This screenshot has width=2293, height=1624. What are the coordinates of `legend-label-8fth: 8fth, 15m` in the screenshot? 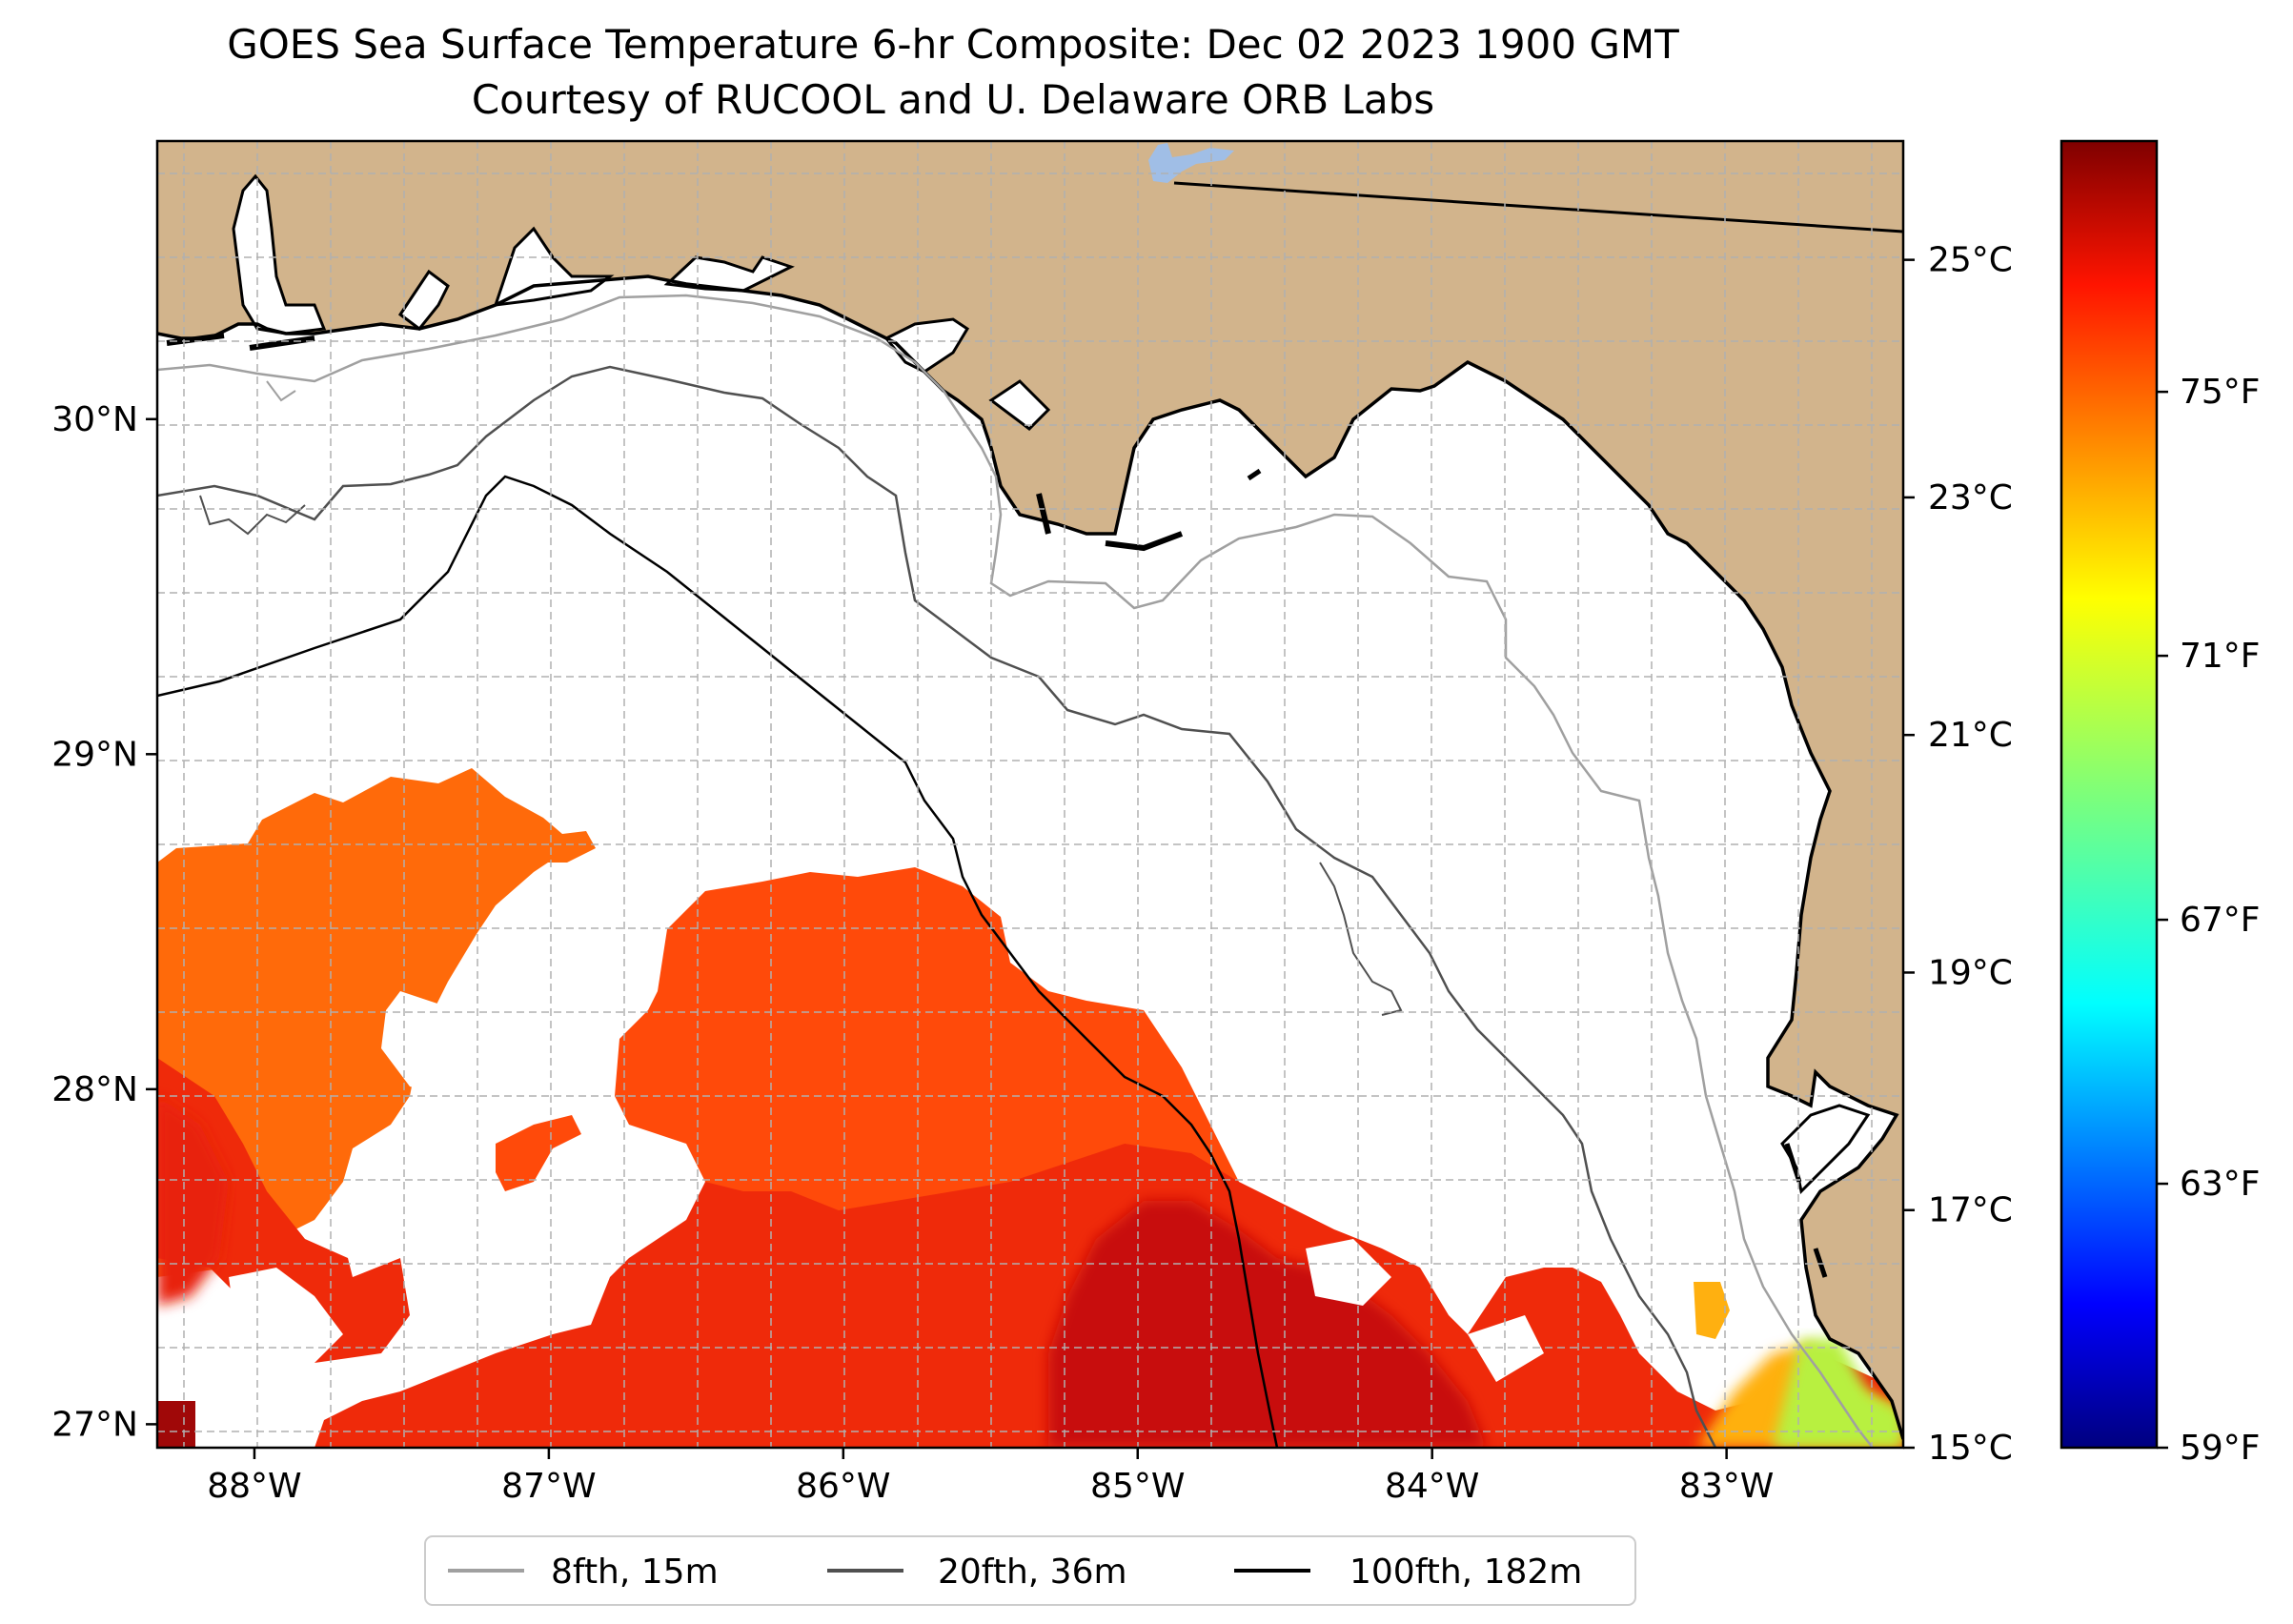 It's located at (635, 1572).